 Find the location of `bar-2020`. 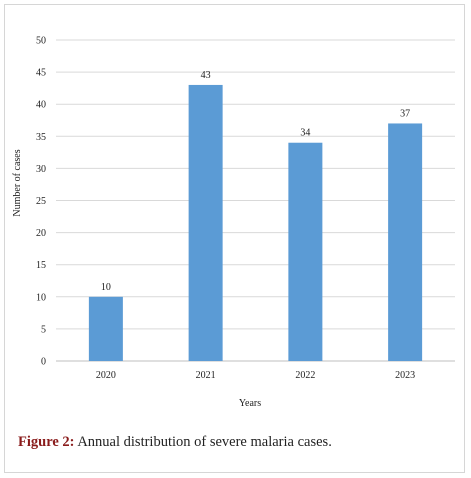

bar-2020 is located at coordinates (105, 328).